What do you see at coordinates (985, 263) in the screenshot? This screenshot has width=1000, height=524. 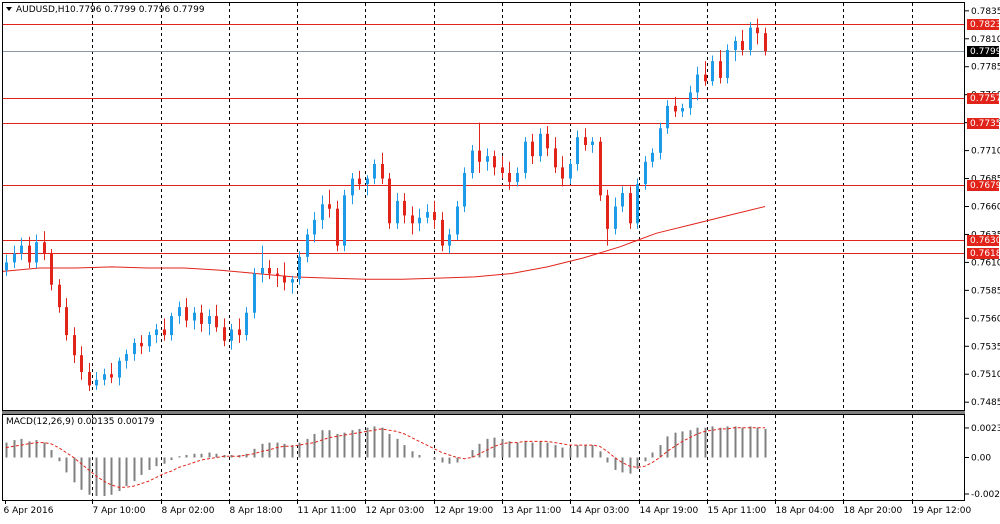 I see `y-tick-label: 0.7610` at bounding box center [985, 263].